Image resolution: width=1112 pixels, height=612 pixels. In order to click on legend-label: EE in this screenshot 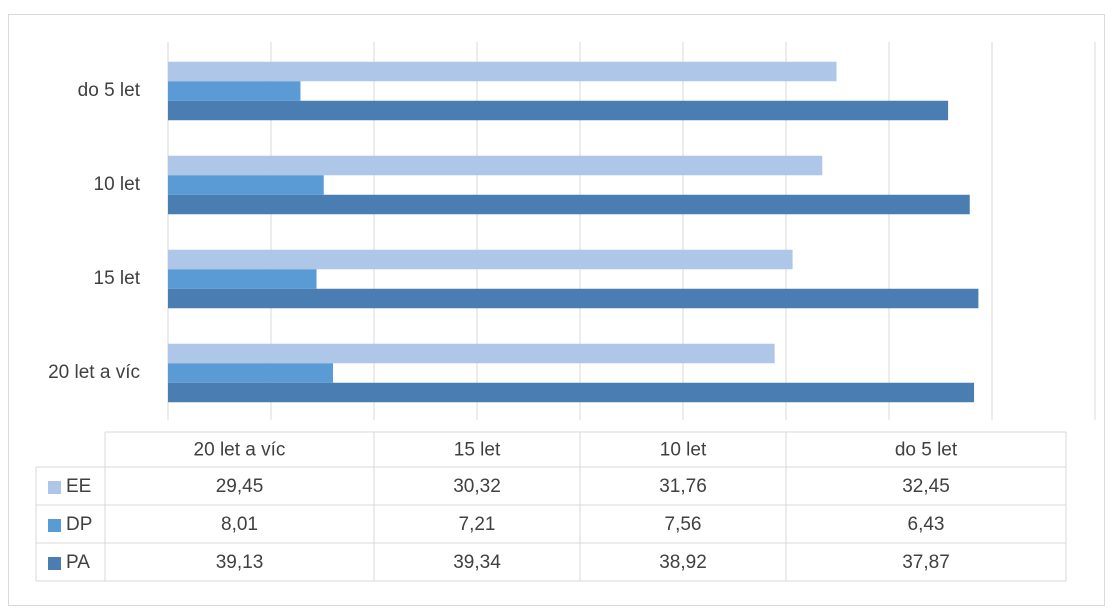, I will do `click(78, 486)`.